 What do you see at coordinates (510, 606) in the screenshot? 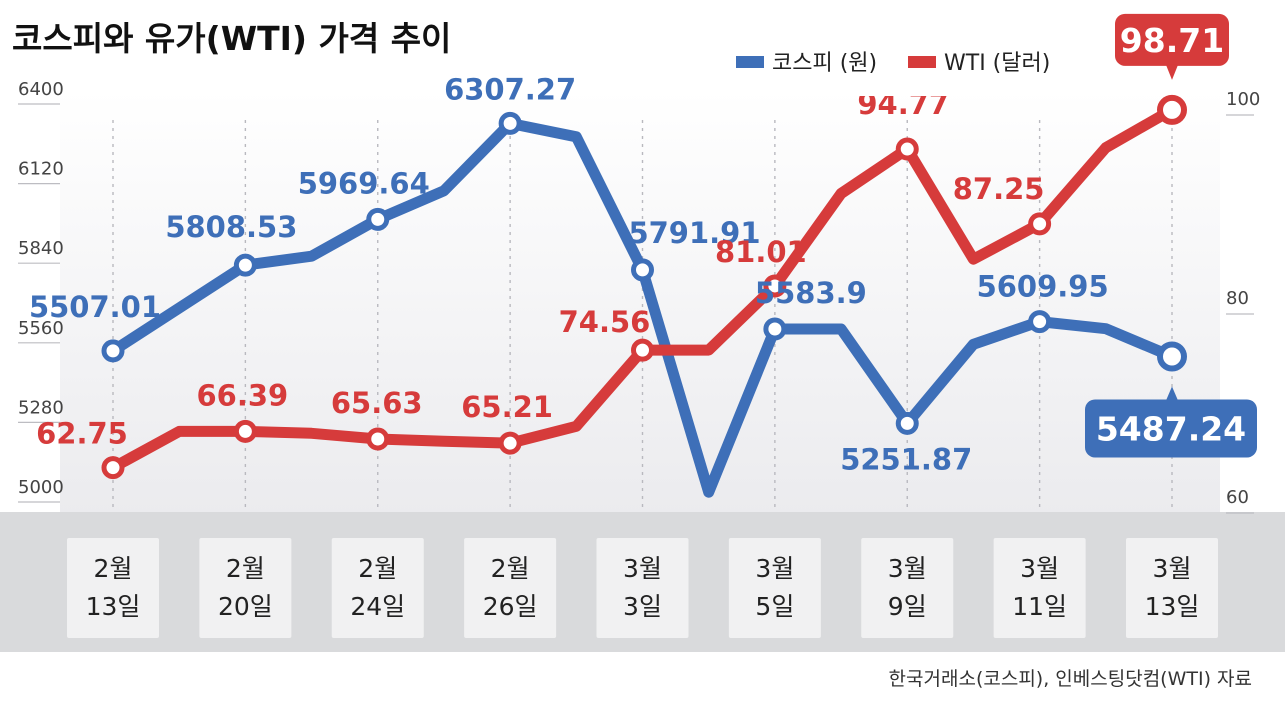
I see `date-day-3: 26일` at bounding box center [510, 606].